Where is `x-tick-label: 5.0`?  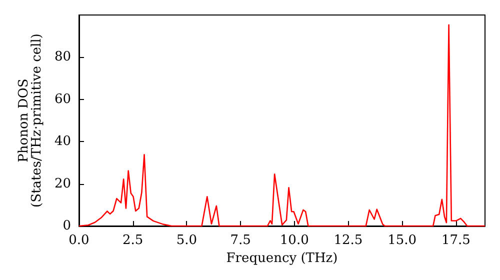 x-tick-label: 5.0 is located at coordinates (187, 240).